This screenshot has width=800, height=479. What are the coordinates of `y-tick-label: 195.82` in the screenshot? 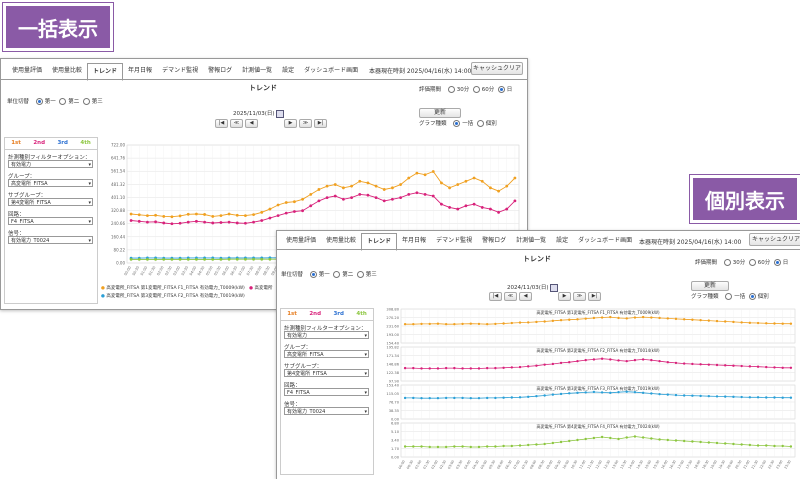 It's located at (392, 348).